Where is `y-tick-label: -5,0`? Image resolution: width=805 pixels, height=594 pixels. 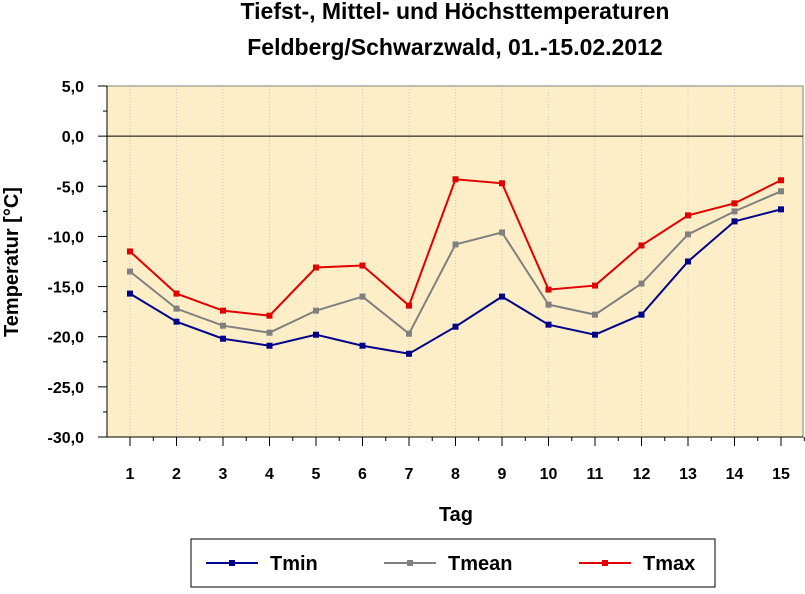
y-tick-label: -5,0 is located at coordinates (70, 187).